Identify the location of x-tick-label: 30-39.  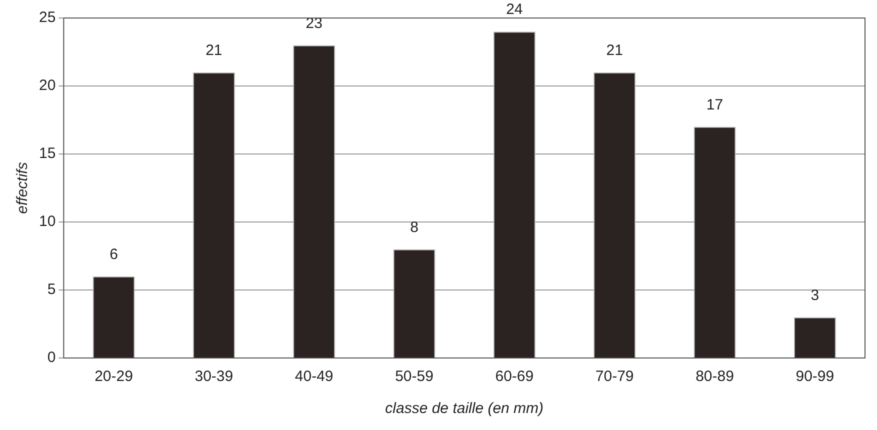
(214, 377).